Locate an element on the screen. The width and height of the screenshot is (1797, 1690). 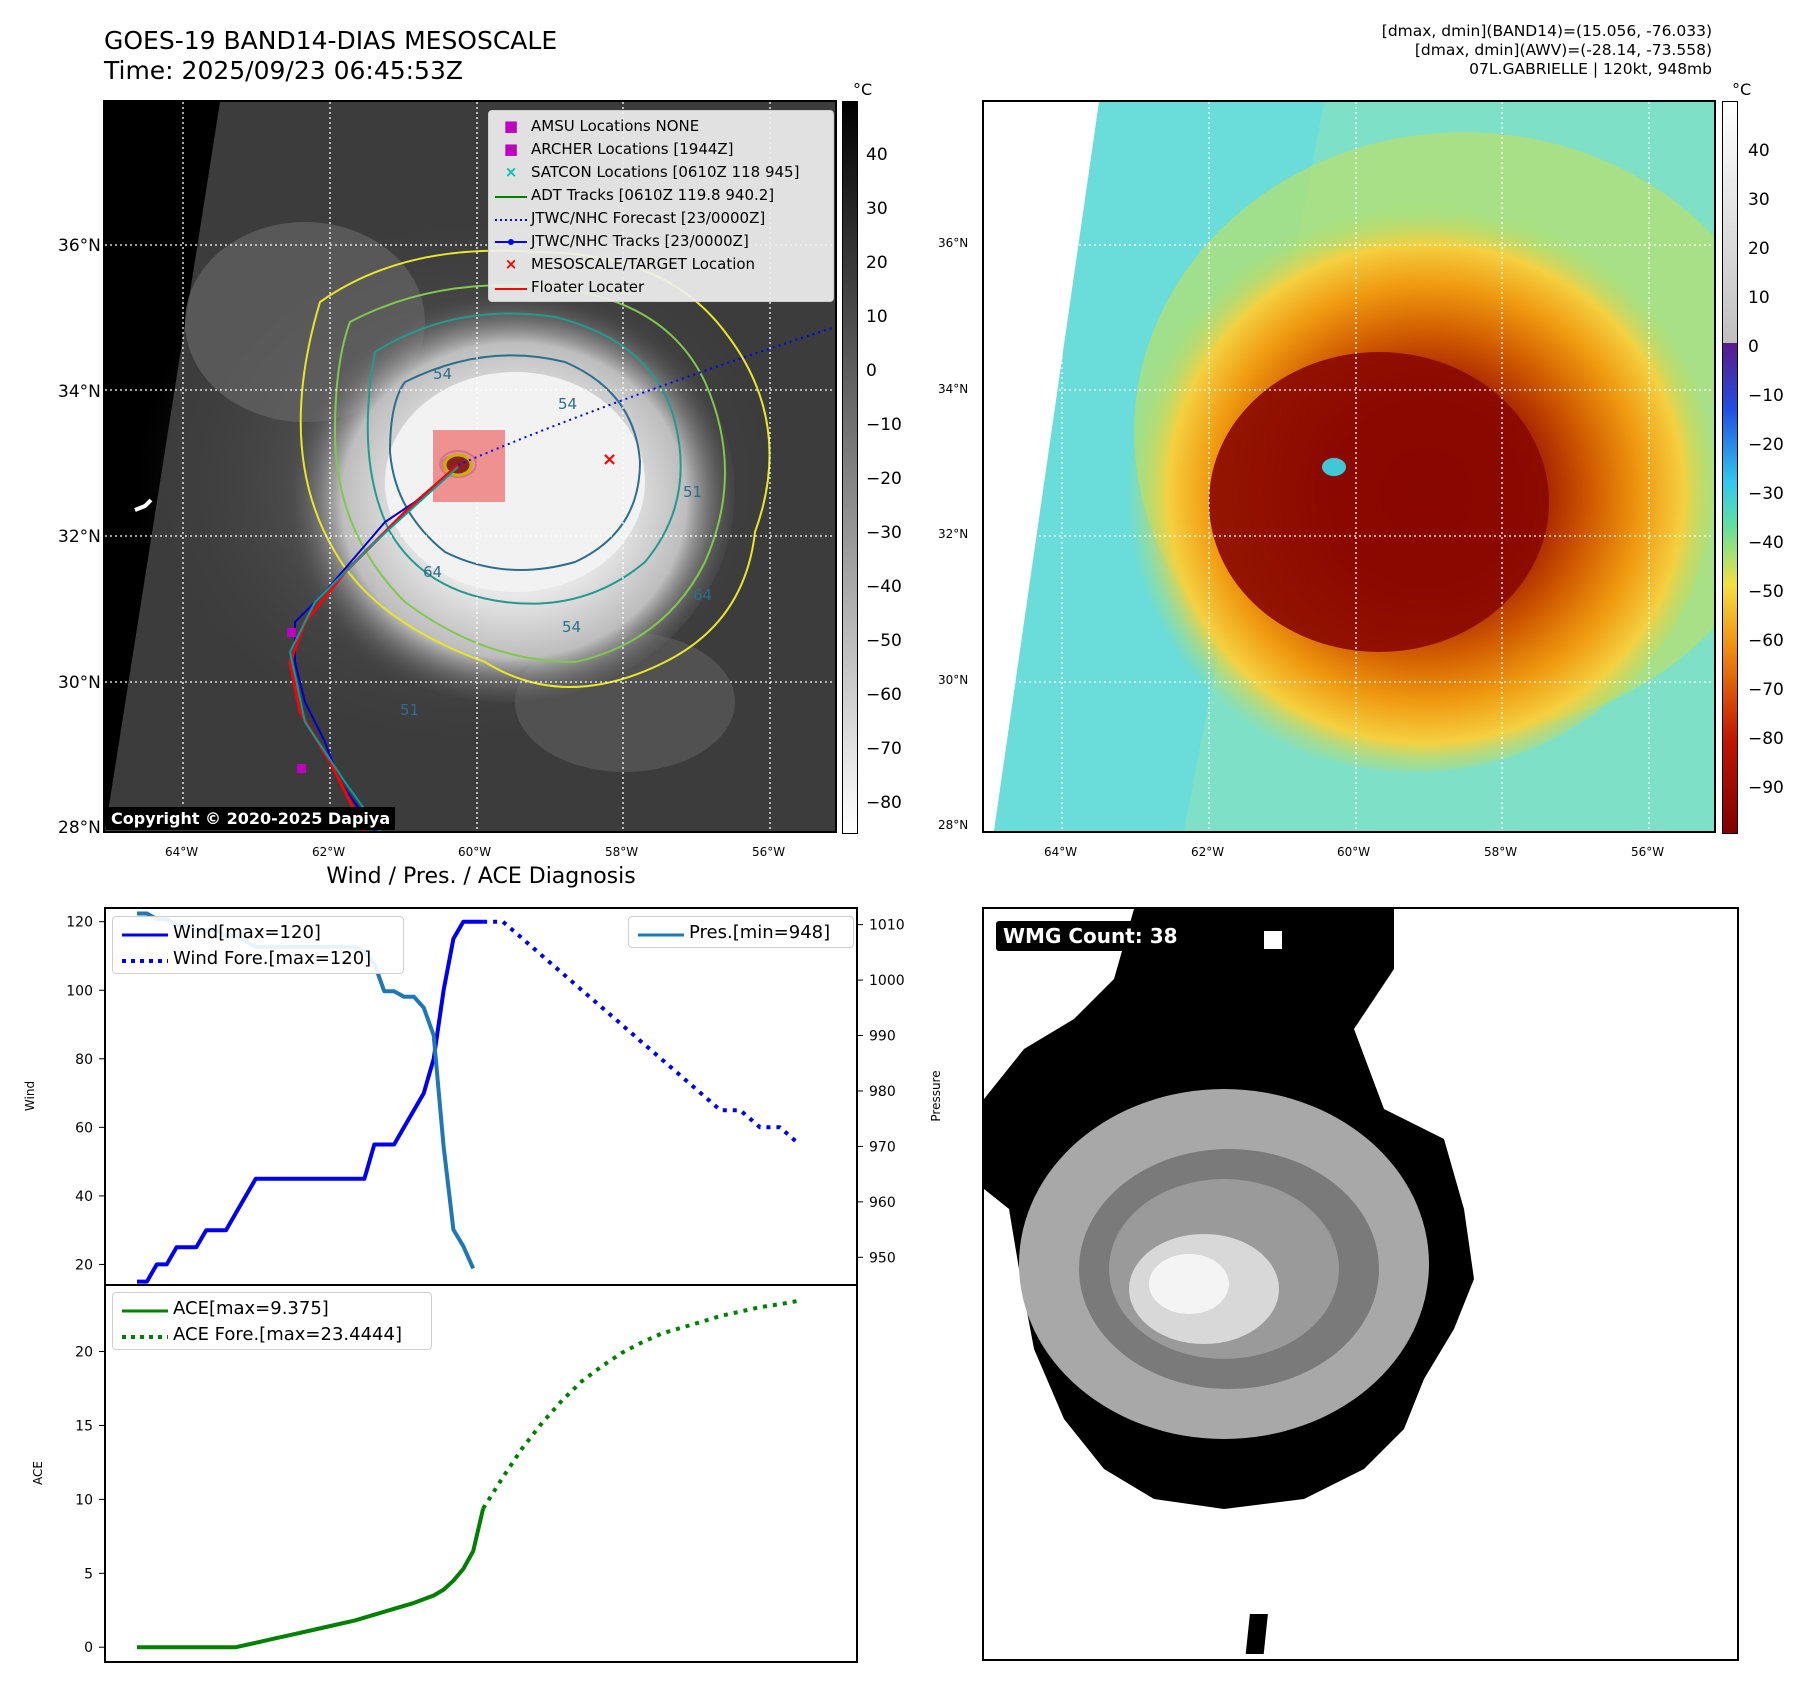
pressure-tick-label: 990 is located at coordinates (882, 1037).